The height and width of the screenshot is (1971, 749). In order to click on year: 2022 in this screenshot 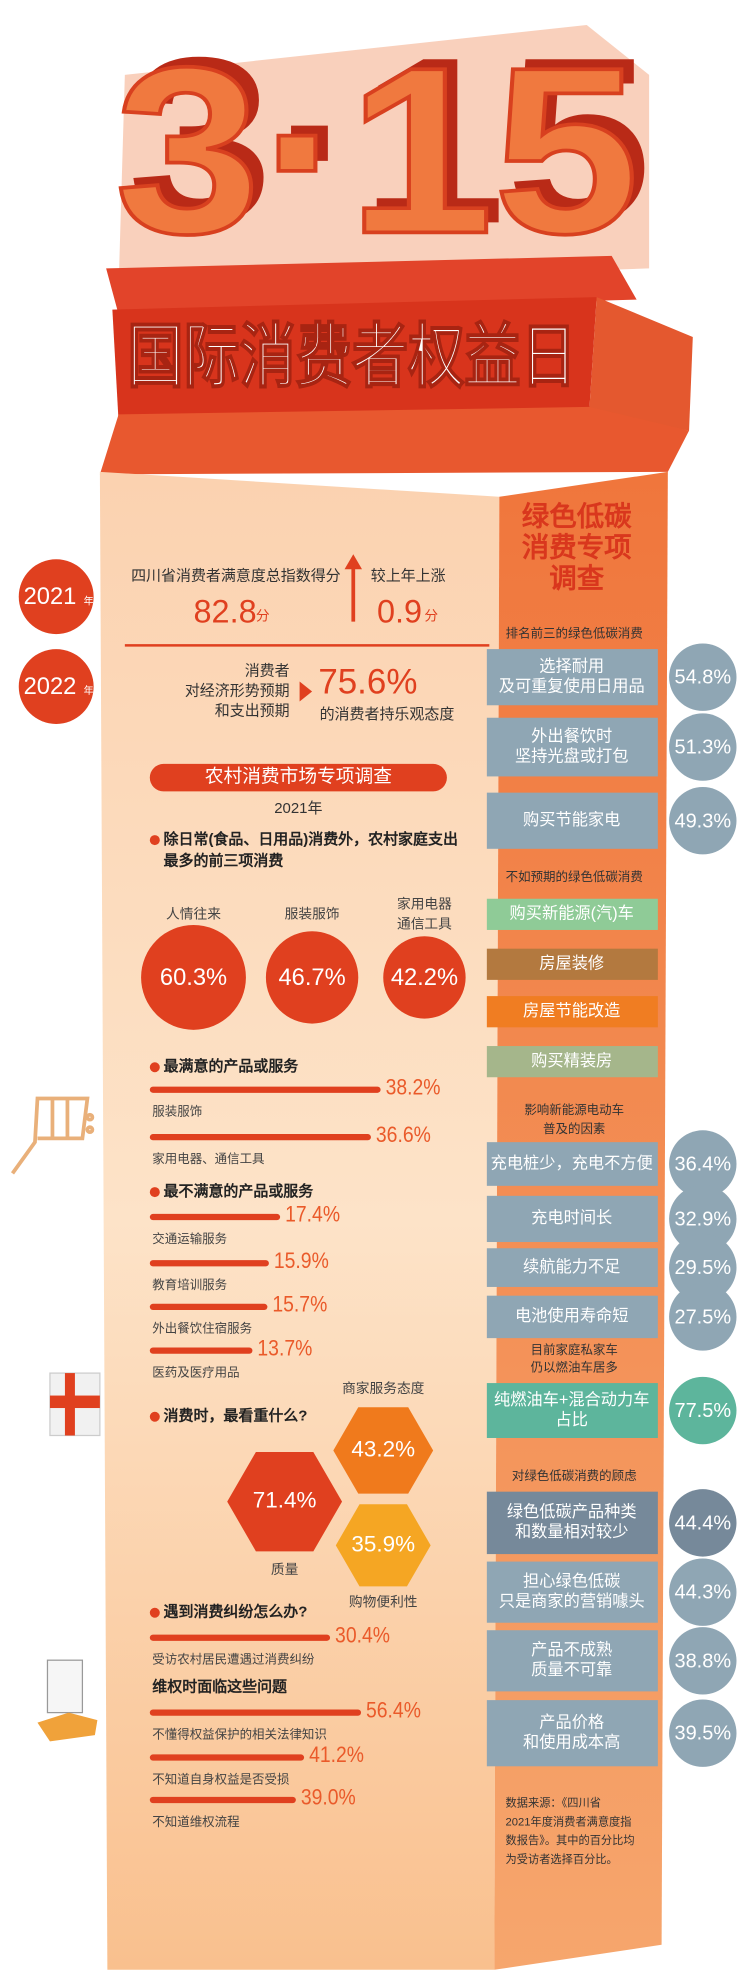, I will do `click(50, 687)`.